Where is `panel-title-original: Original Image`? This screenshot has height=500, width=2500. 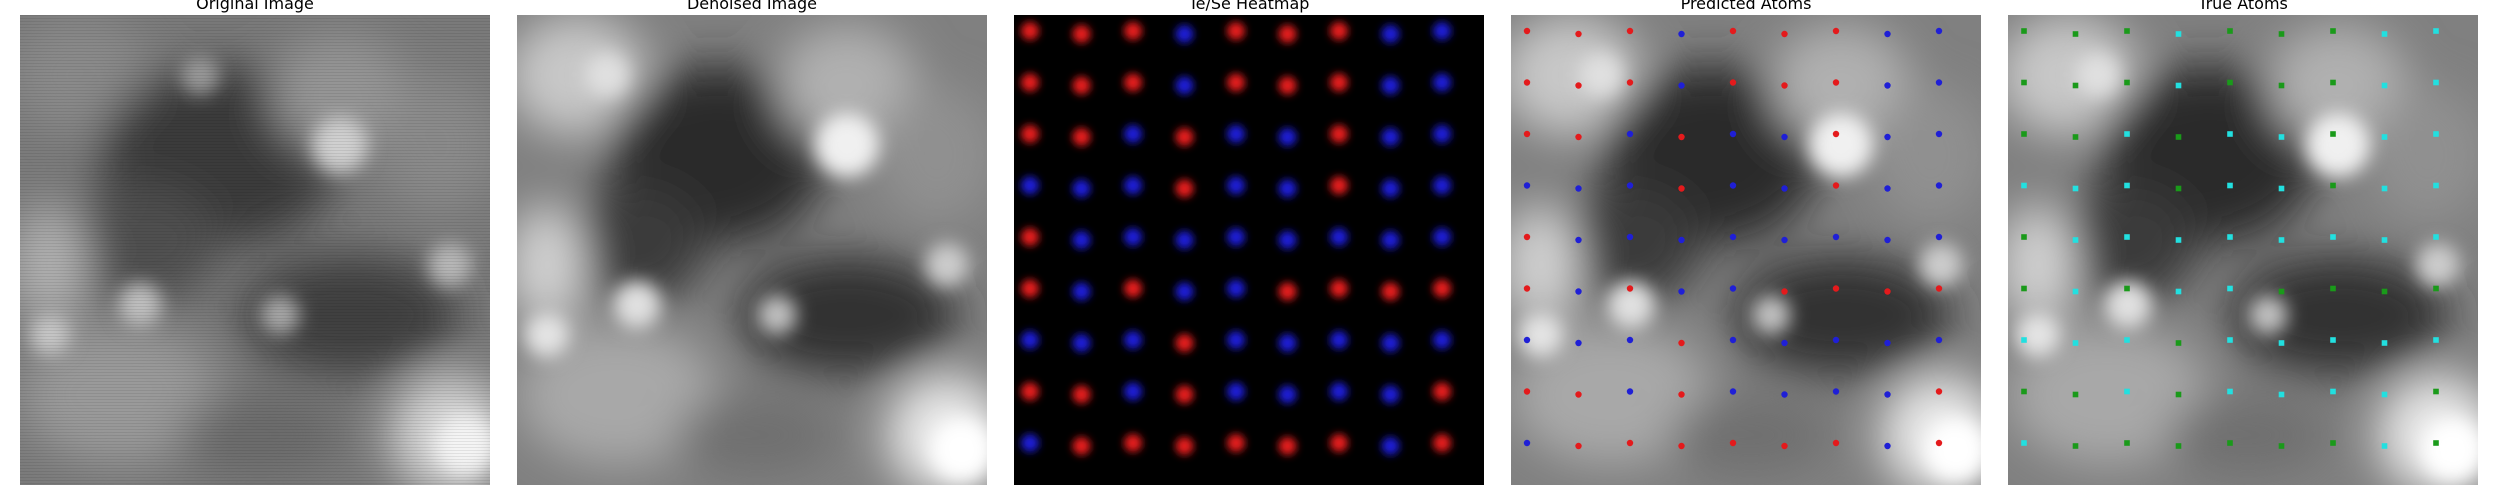
panel-title-original: Original Image is located at coordinates (255, 6).